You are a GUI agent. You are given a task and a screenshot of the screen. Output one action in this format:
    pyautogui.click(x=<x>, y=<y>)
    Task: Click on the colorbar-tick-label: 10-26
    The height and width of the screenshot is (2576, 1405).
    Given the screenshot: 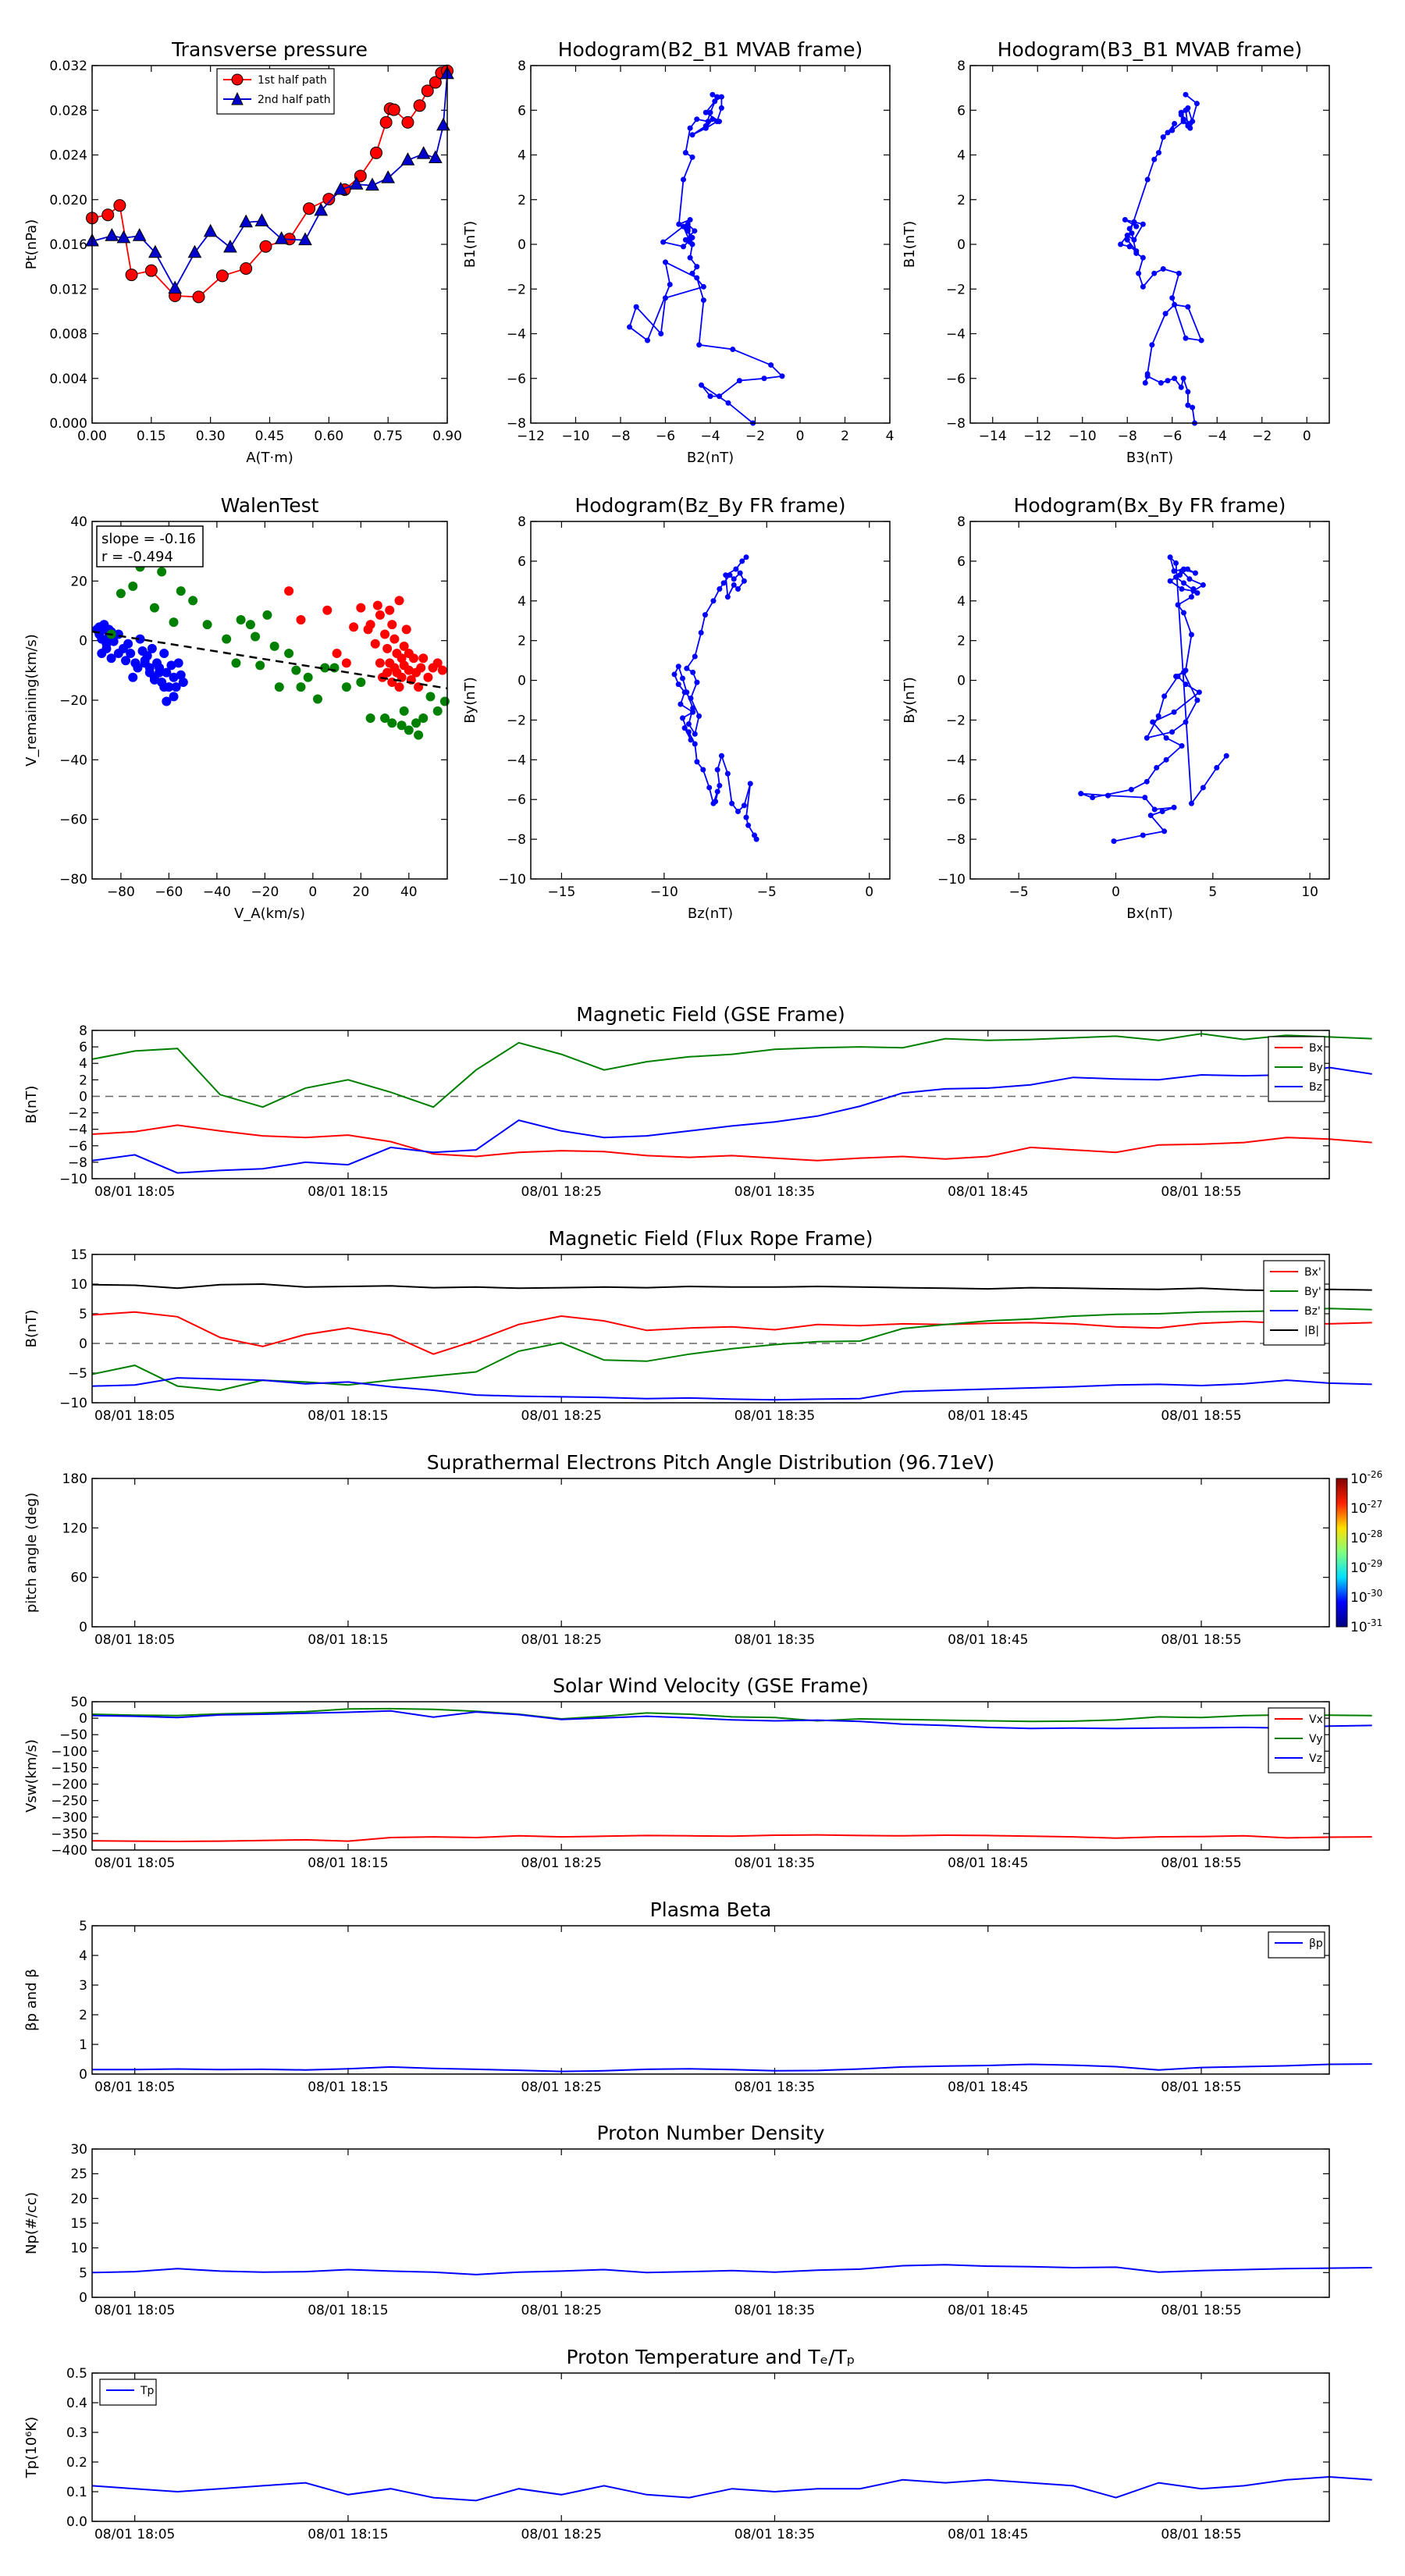 What is the action you would take?
    pyautogui.click(x=1366, y=1478)
    